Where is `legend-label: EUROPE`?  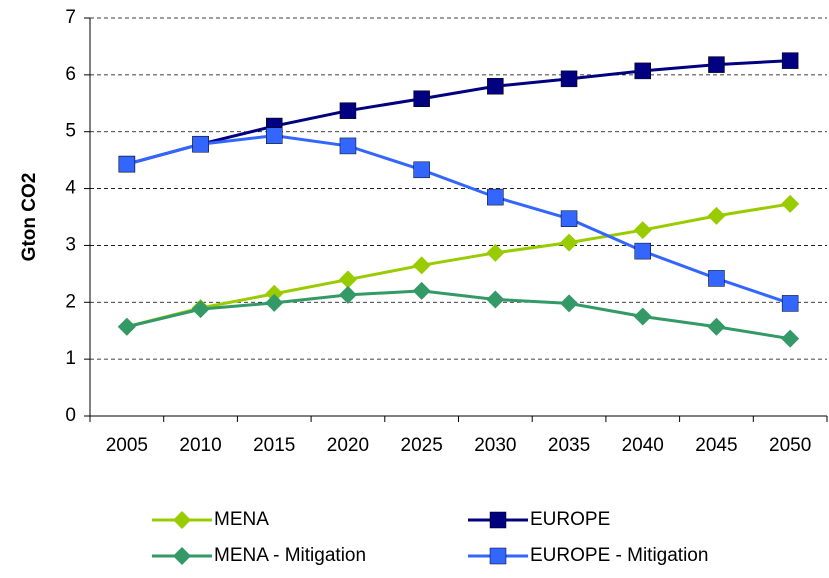 legend-label: EUROPE is located at coordinates (570, 519).